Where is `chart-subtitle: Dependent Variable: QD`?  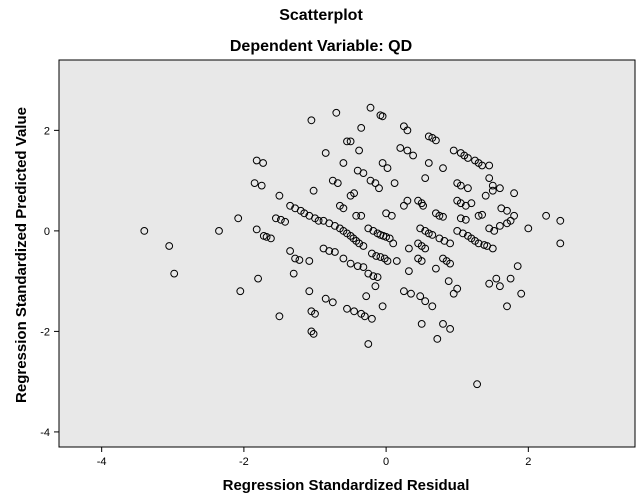 chart-subtitle: Dependent Variable: QD is located at coordinates (321, 46).